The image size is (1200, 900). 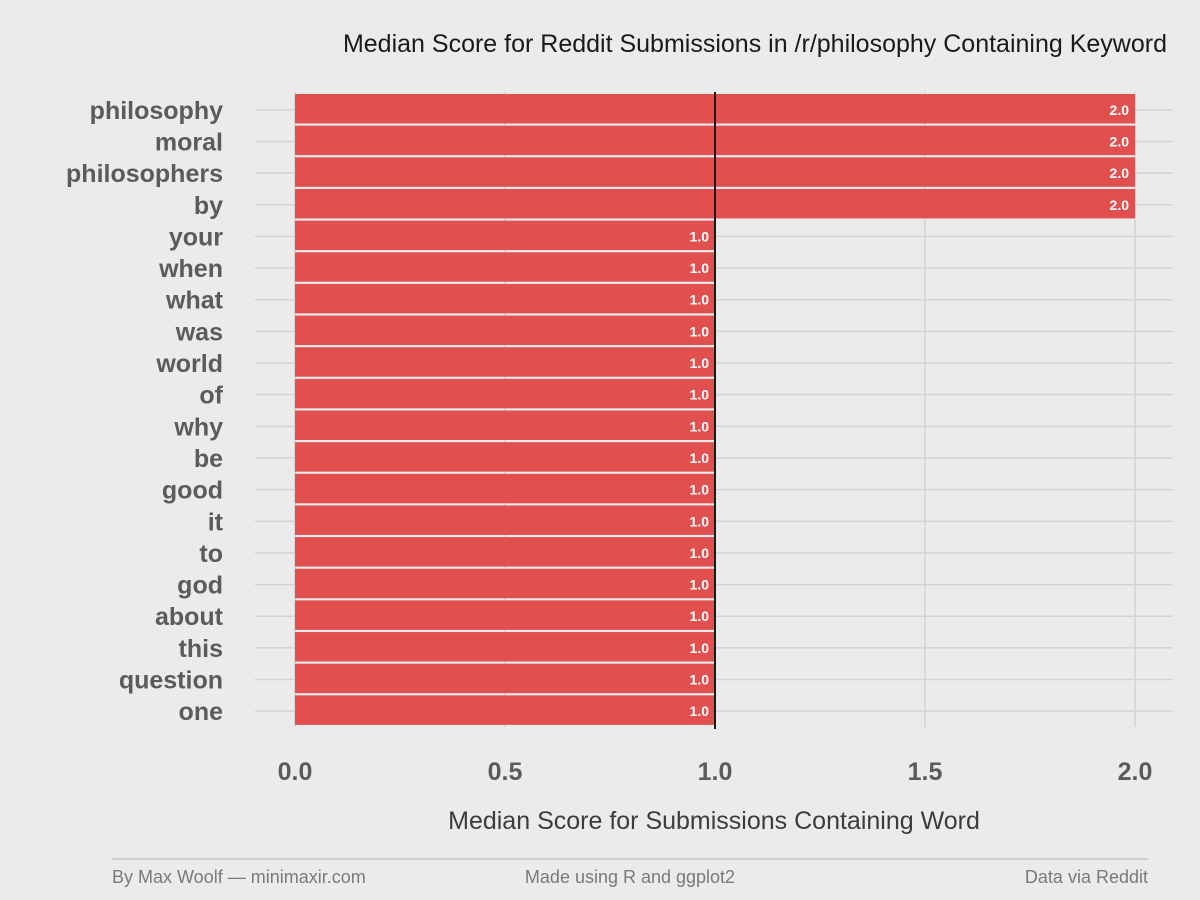 I want to click on category-label-one: one, so click(x=201, y=712).